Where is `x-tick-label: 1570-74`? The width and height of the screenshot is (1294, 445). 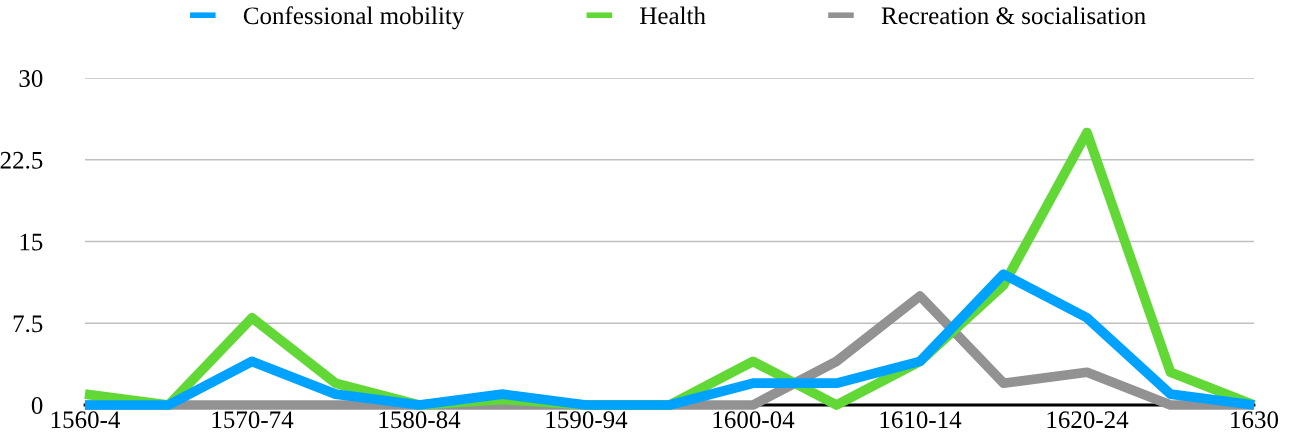 x-tick-label: 1570-74 is located at coordinates (253, 420).